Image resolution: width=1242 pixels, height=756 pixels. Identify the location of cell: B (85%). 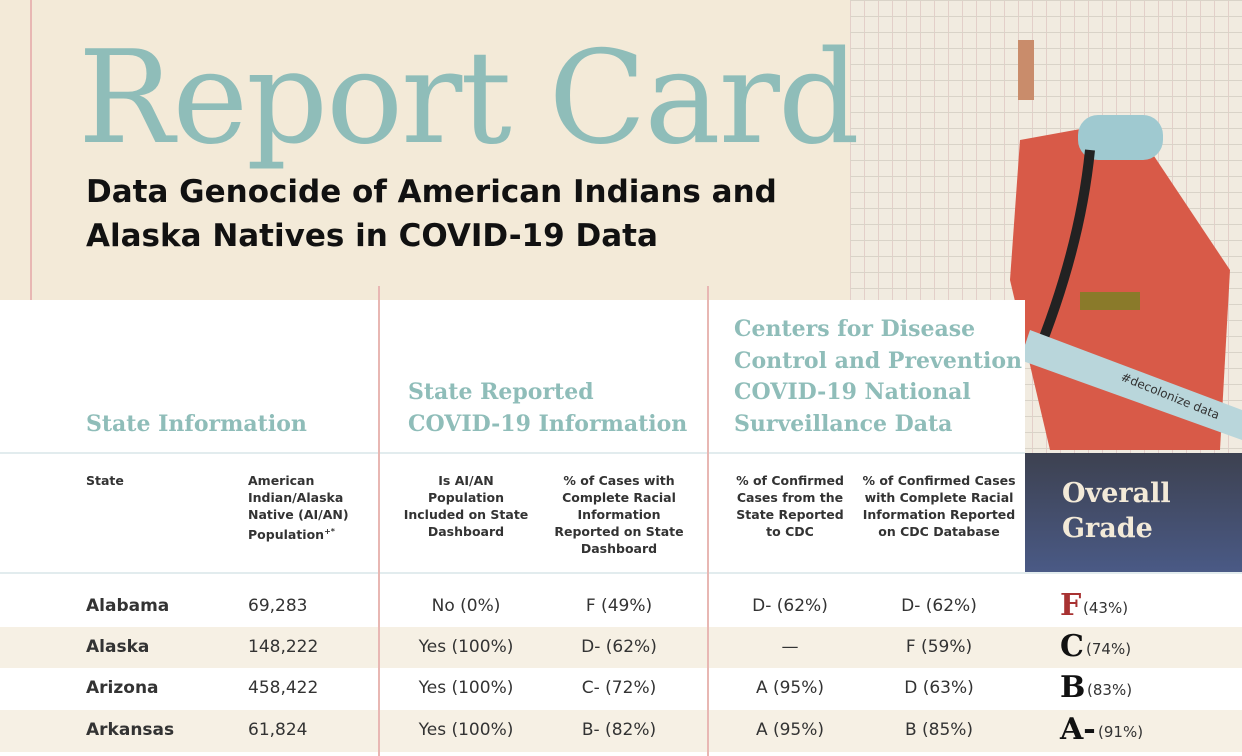
(939, 730).